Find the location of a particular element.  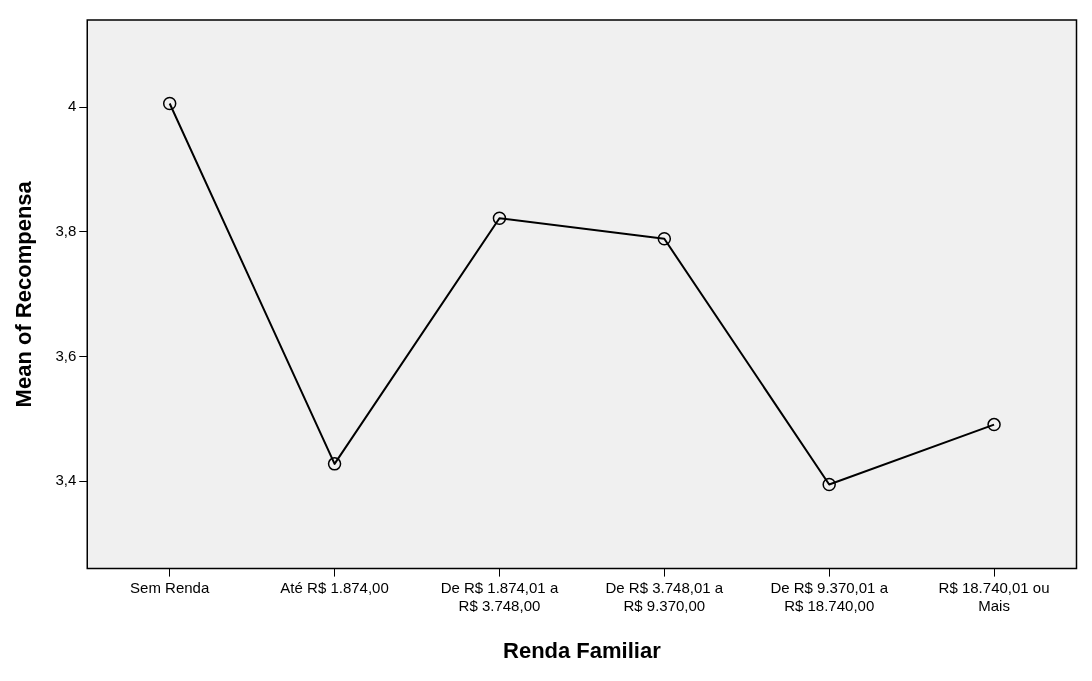

x-tick-label: De R$ 9.370,01 a R$ 18.740,00 is located at coordinates (829, 596).